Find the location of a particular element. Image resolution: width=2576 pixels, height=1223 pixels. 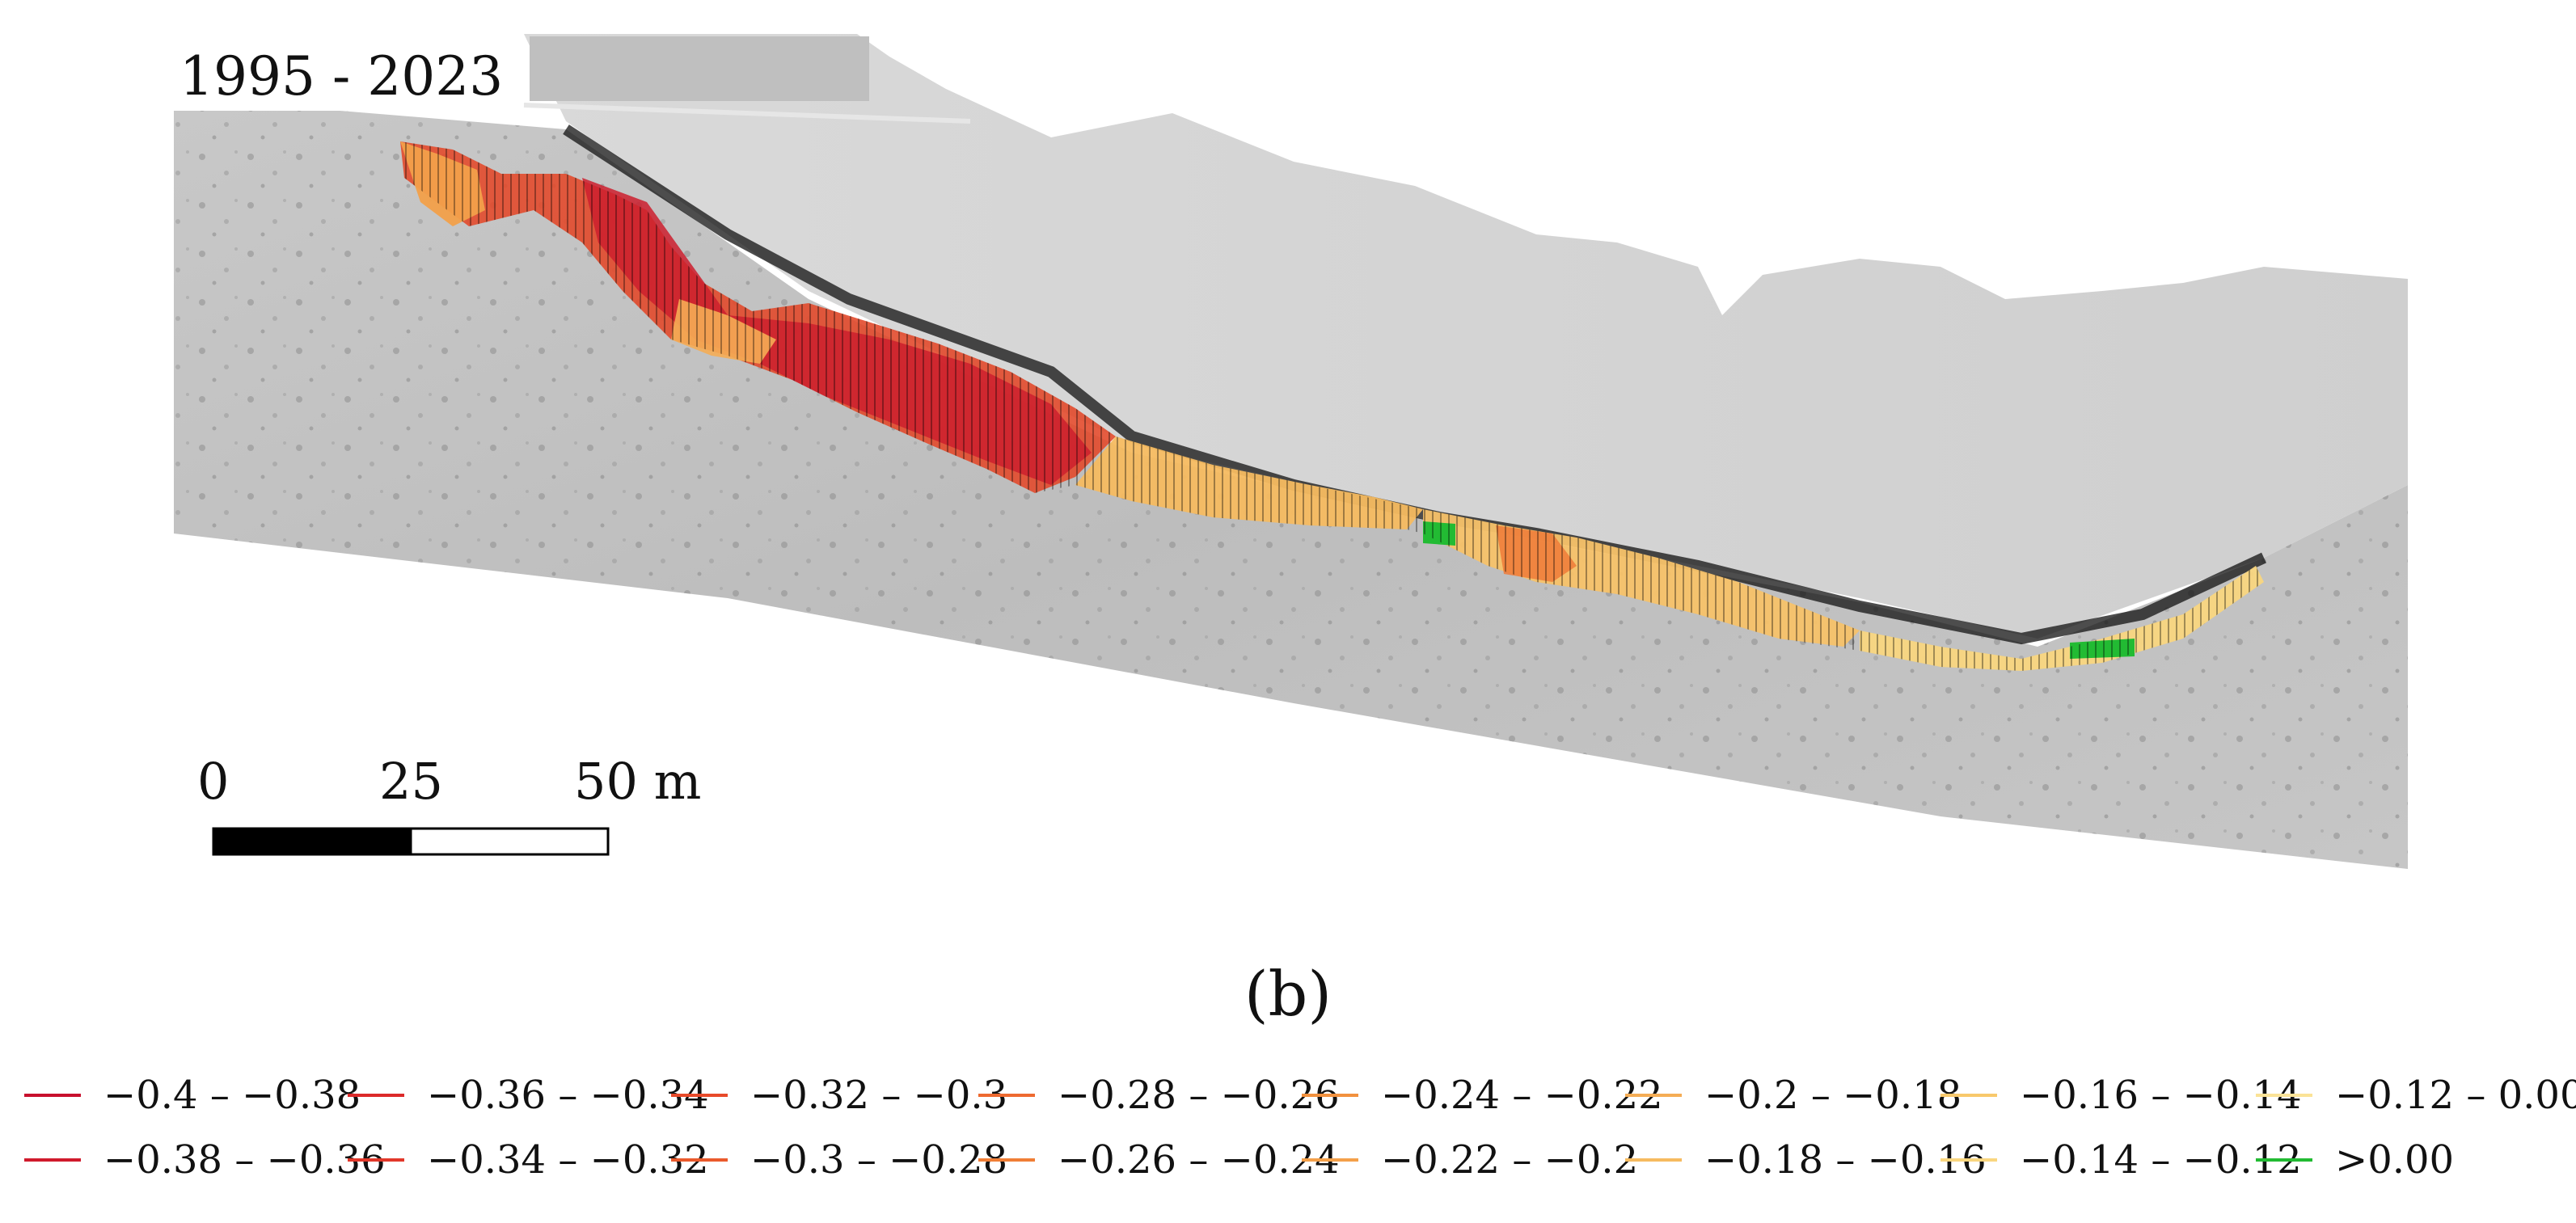

panel-label: (b) is located at coordinates (1288, 994).